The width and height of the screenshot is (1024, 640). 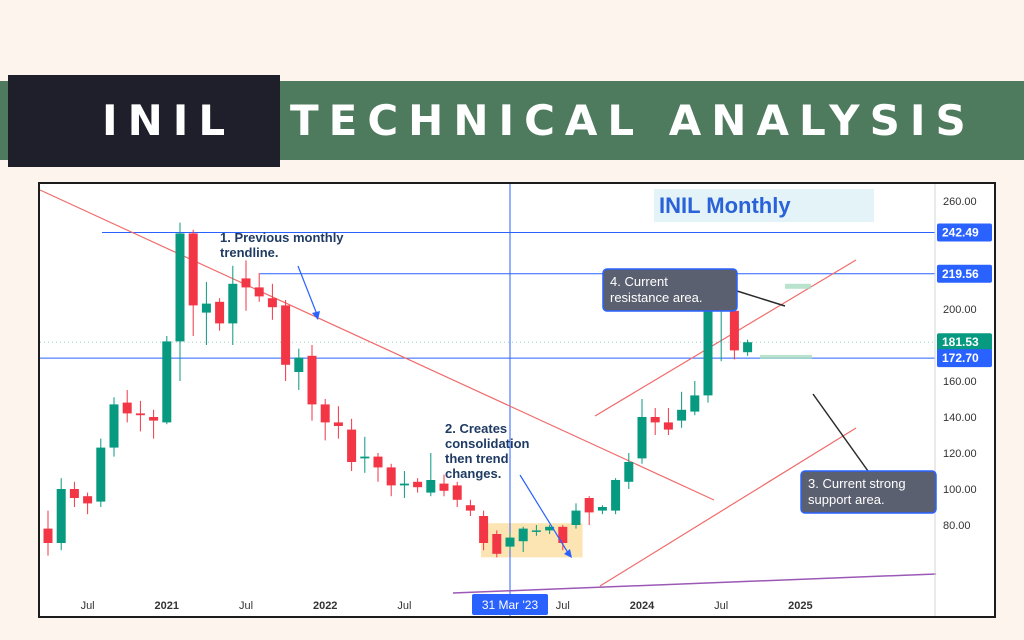 I want to click on x-tick-label: 2024, so click(x=642, y=606).